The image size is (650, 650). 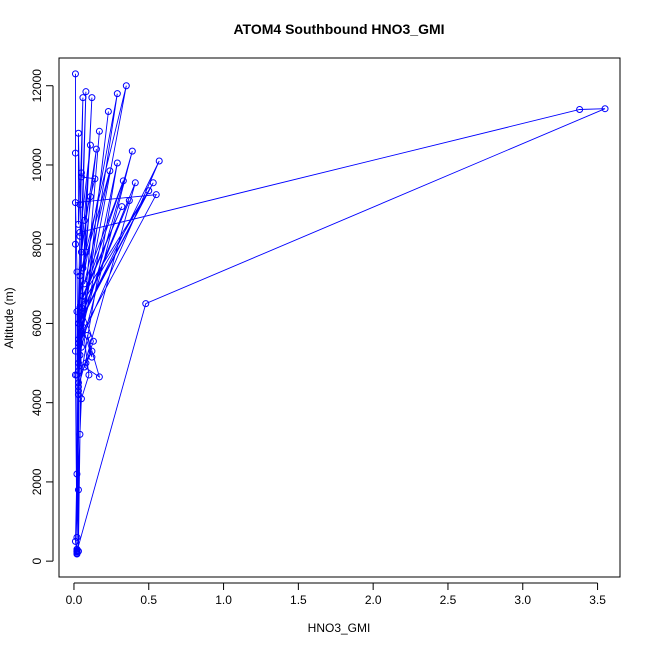 I want to click on y-axis-label: Altitude (m), so click(x=9, y=317).